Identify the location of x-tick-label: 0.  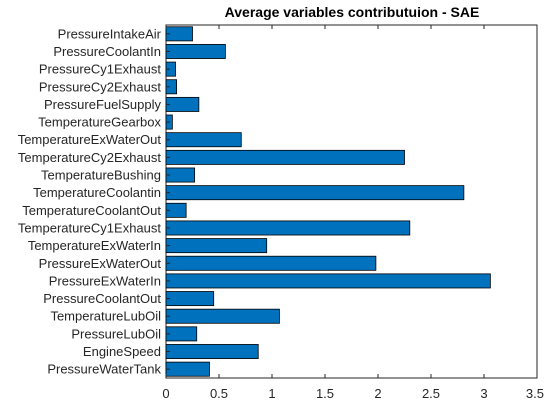
(165, 393).